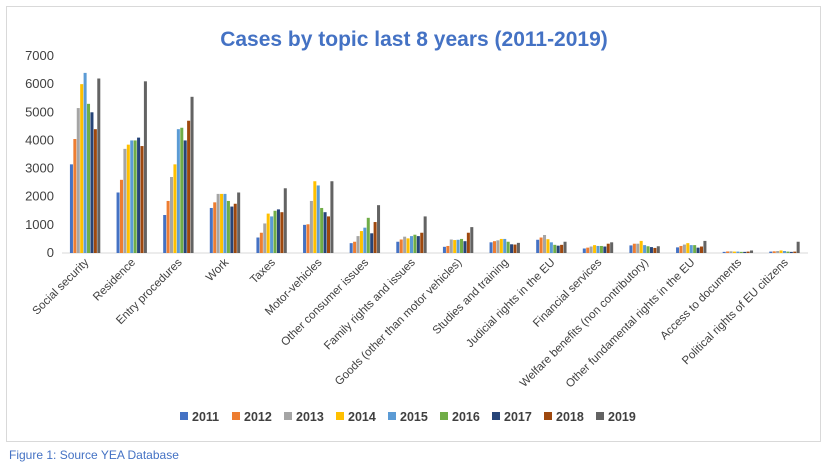  I want to click on y-axis: 0 1000 2000 3000 4000 5000 6000 7000, so click(39, 154).